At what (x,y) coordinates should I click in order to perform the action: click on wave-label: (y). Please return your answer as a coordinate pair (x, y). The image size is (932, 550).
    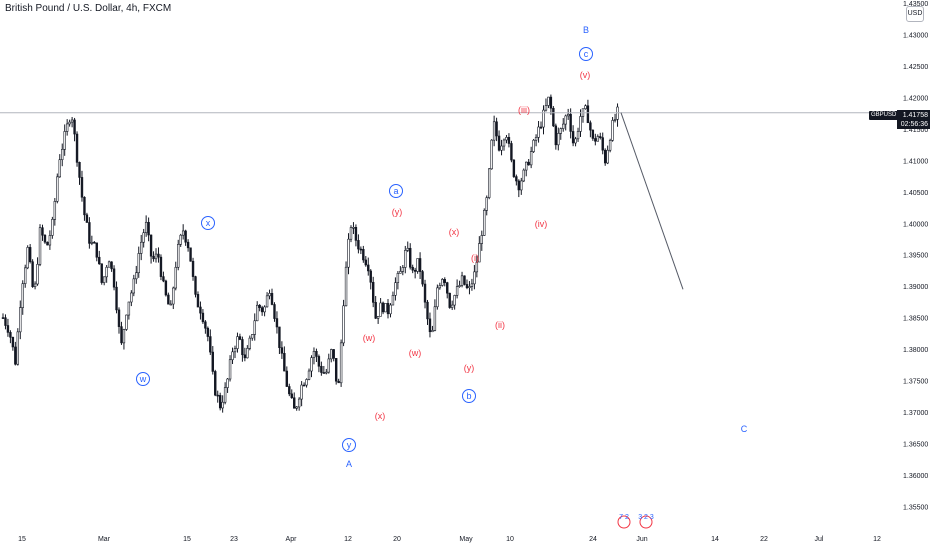
    Looking at the image, I should click on (469, 368).